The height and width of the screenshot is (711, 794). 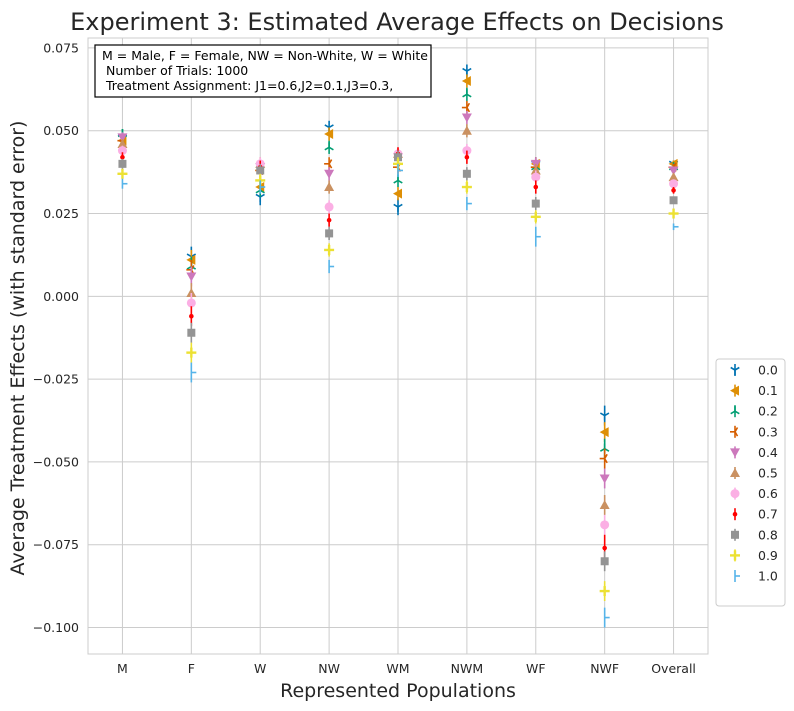 I want to click on legend-label: 0.9, so click(x=768, y=555).